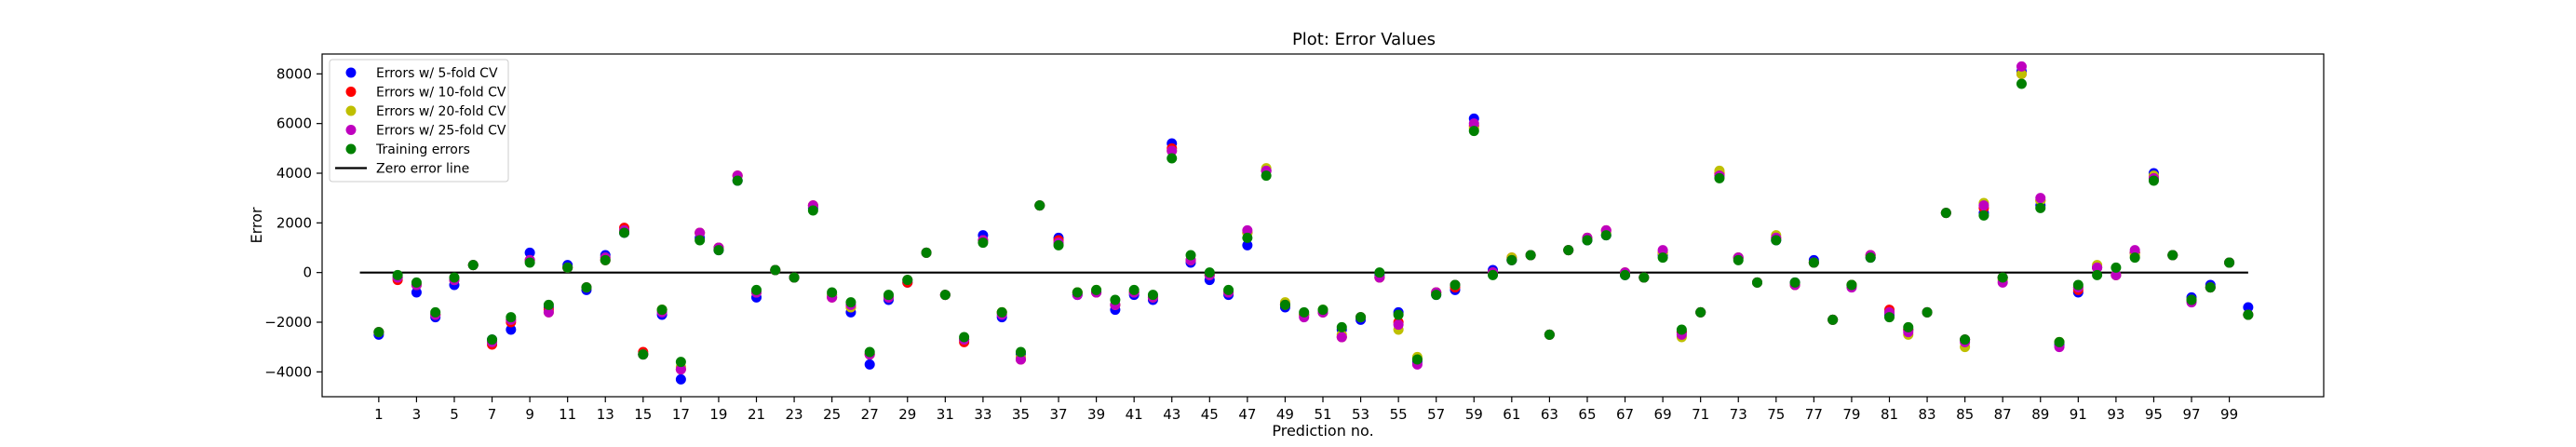 The width and height of the screenshot is (2576, 447). Describe the element at coordinates (441, 111) in the screenshot. I see `legend-label: Errors w/ 20-fold CV` at that location.